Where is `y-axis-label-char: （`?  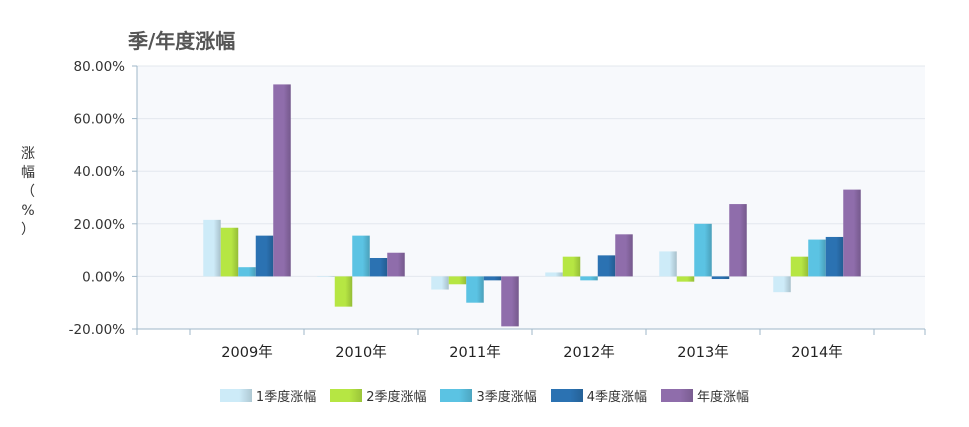
y-axis-label-char: （ is located at coordinates (28, 192).